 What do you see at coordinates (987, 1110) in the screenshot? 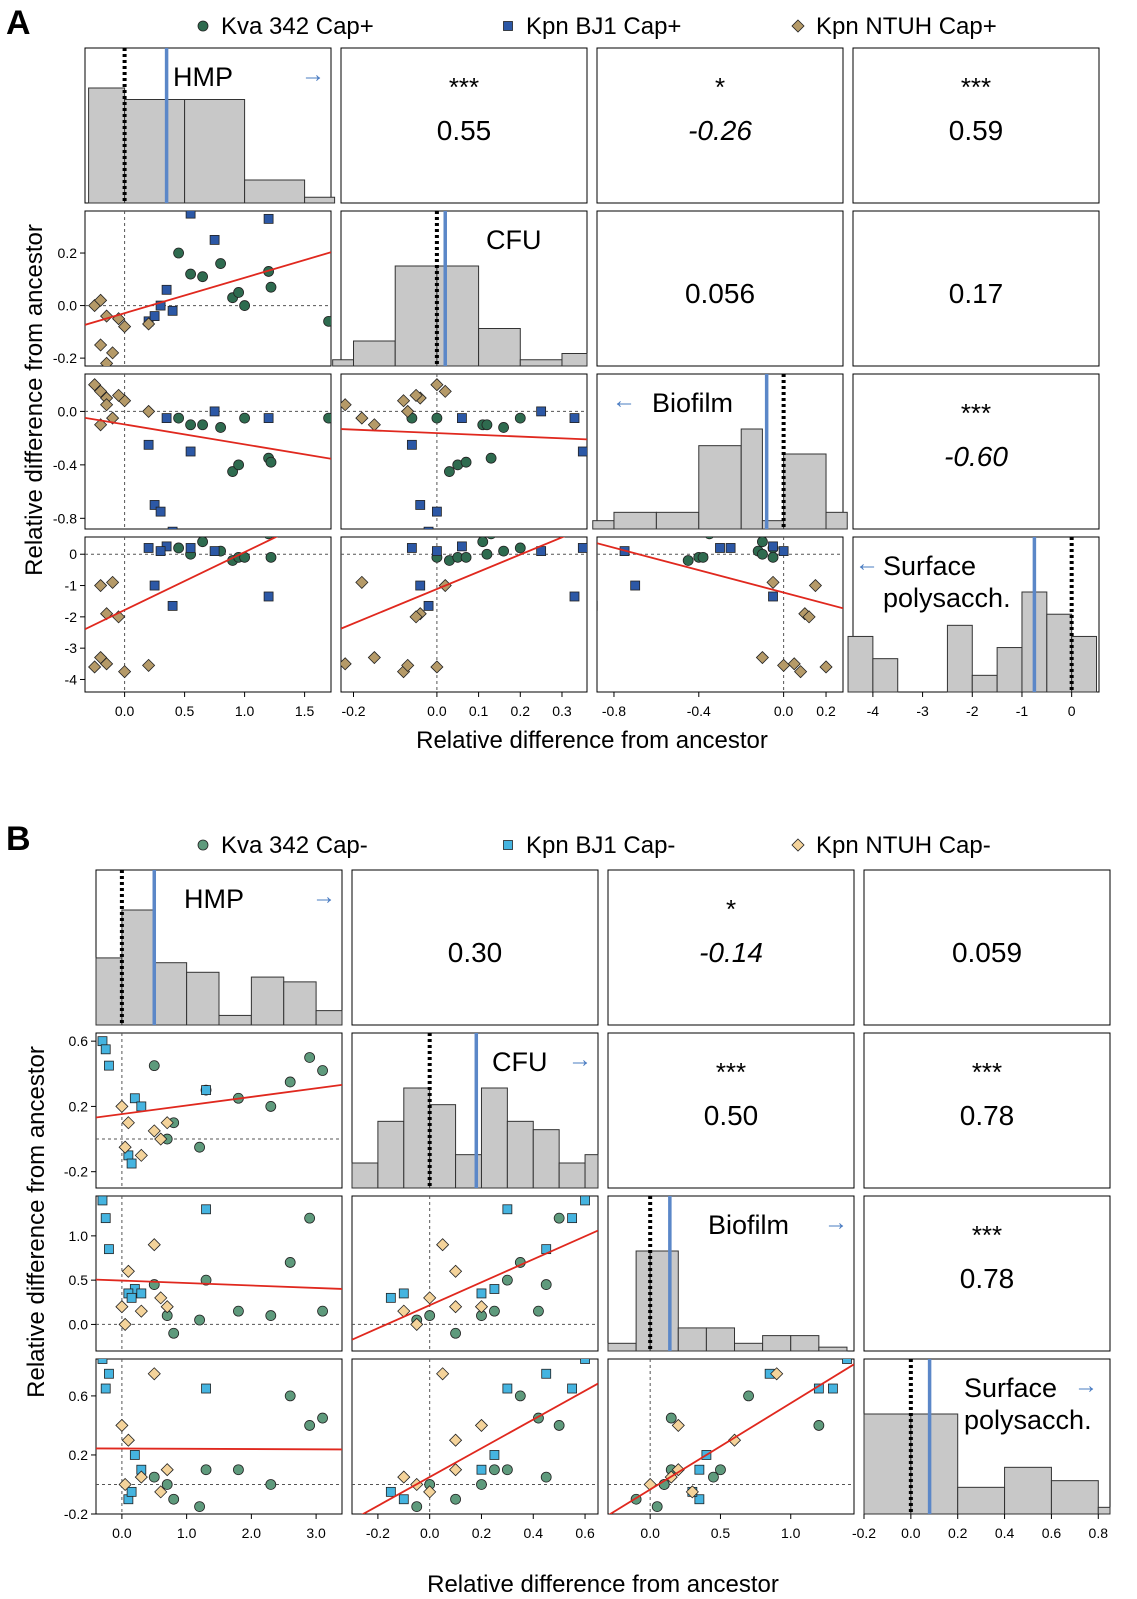
I see `cell-r1-c3: *** 0.78` at bounding box center [987, 1110].